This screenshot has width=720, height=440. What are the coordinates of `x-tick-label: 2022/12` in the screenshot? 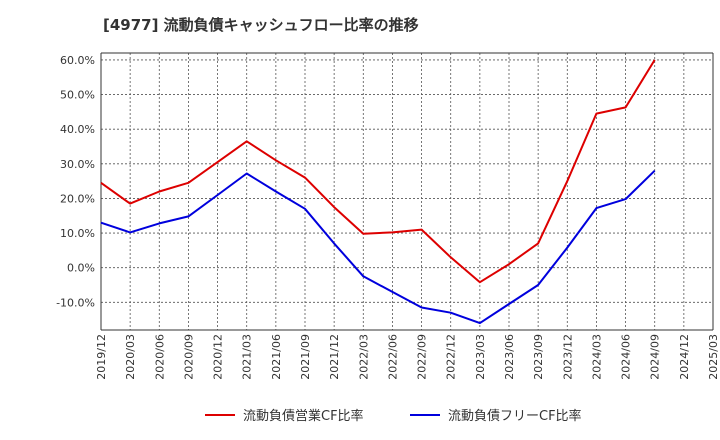 It's located at (451, 357).